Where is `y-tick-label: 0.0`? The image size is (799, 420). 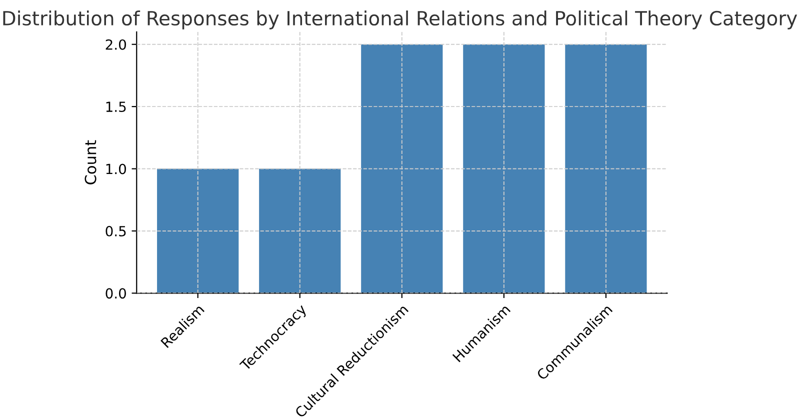
y-tick-label: 0.0 is located at coordinates (116, 293).